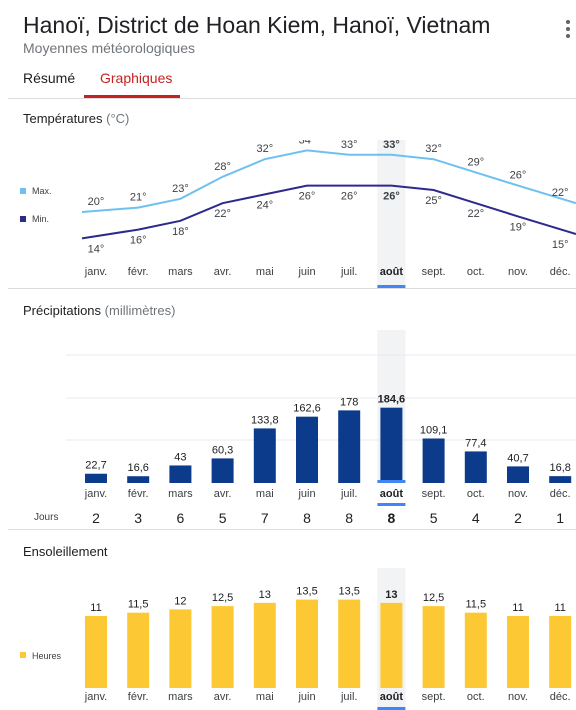 This screenshot has height=710, width=576. Describe the element at coordinates (265, 420) in the screenshot. I see `precipitation-value-label: 133,8` at that location.